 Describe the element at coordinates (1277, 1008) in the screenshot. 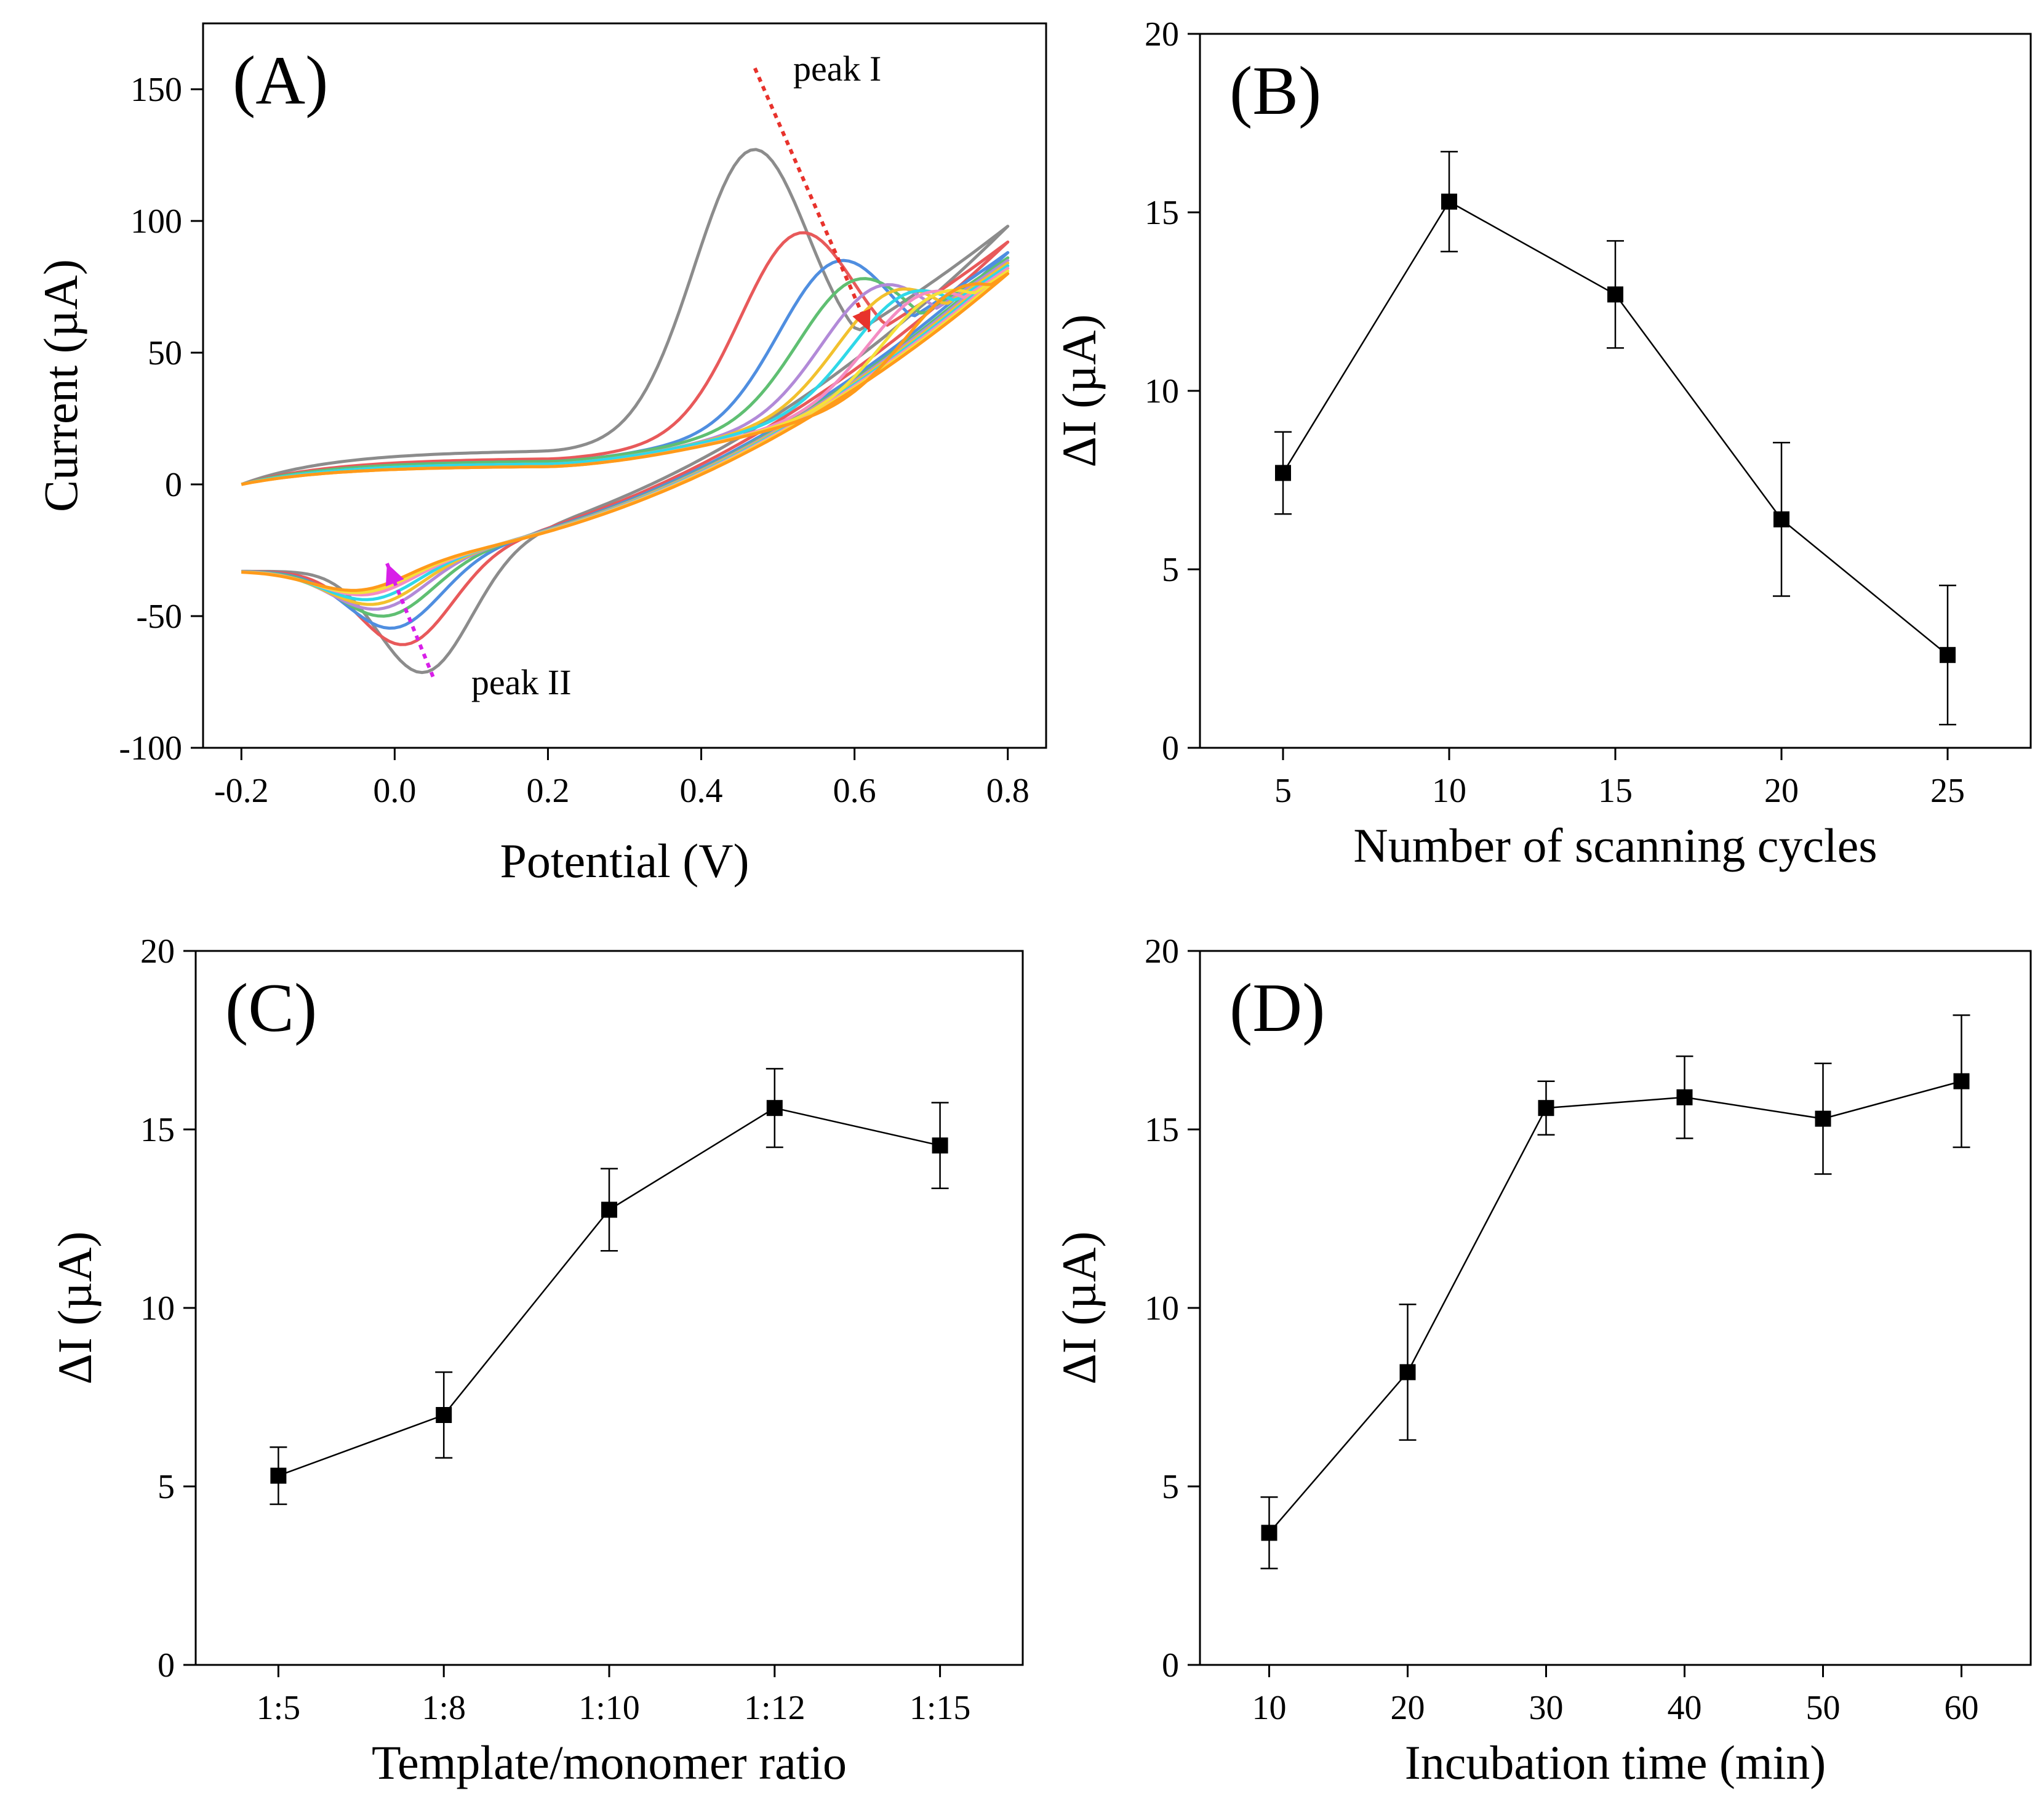

I see `panel-label: (D)` at that location.